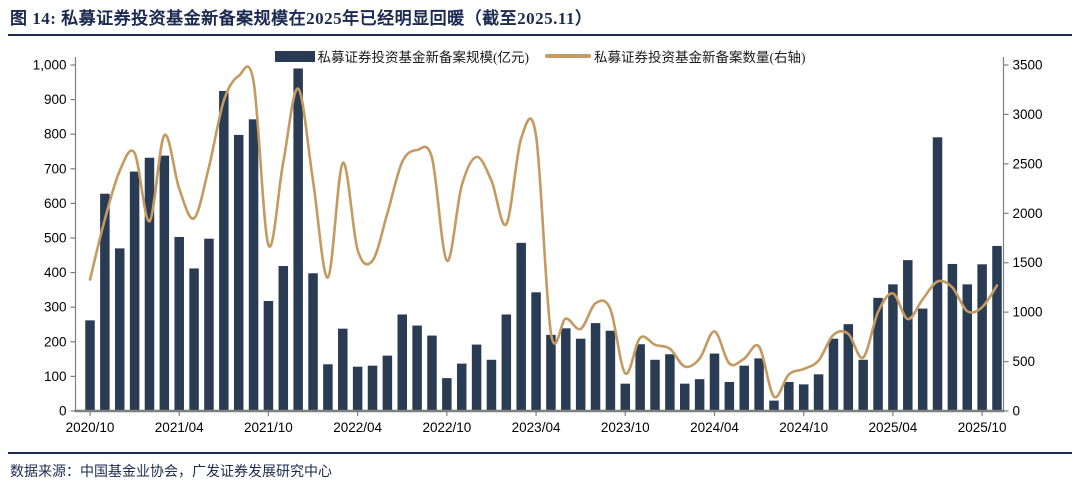 The image size is (1080, 502). What do you see at coordinates (55, 272) in the screenshot?
I see `svg-text: 400` at bounding box center [55, 272].